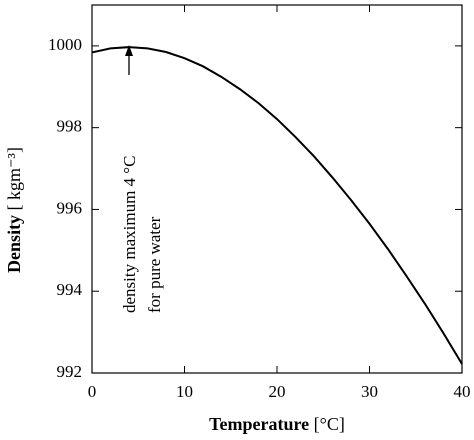 The image size is (474, 440). Describe the element at coordinates (129, 50) in the screenshot. I see `annotation-arrowhead` at that location.